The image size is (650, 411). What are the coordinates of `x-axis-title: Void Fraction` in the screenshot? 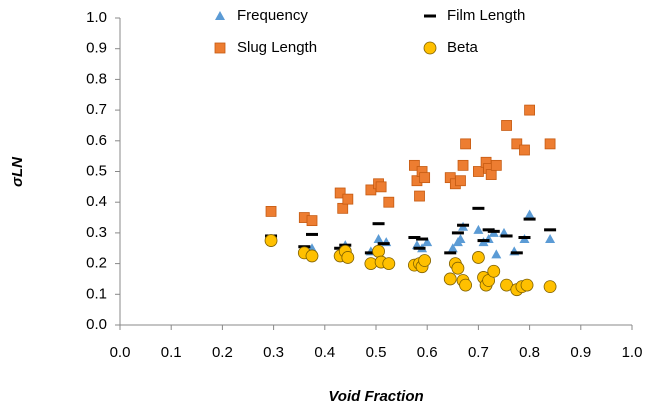 It's located at (375, 396).